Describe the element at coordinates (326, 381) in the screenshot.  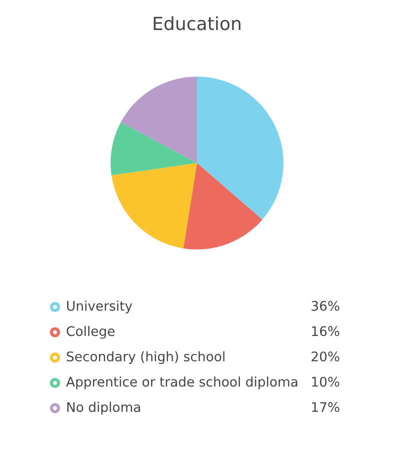
I see `data-label: 10%` at that location.